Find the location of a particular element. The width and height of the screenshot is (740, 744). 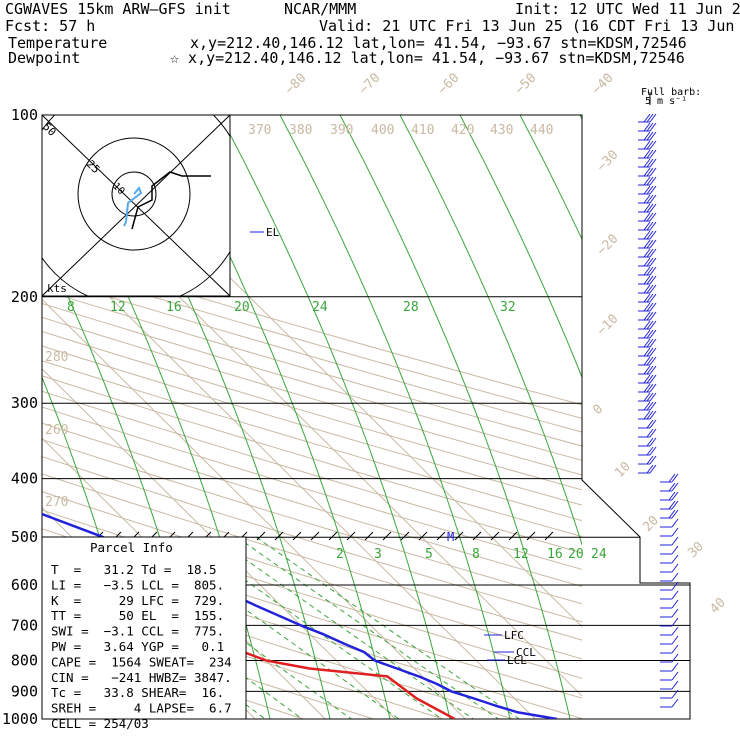

temperature-tick-label: −10 is located at coordinates (607, 325).